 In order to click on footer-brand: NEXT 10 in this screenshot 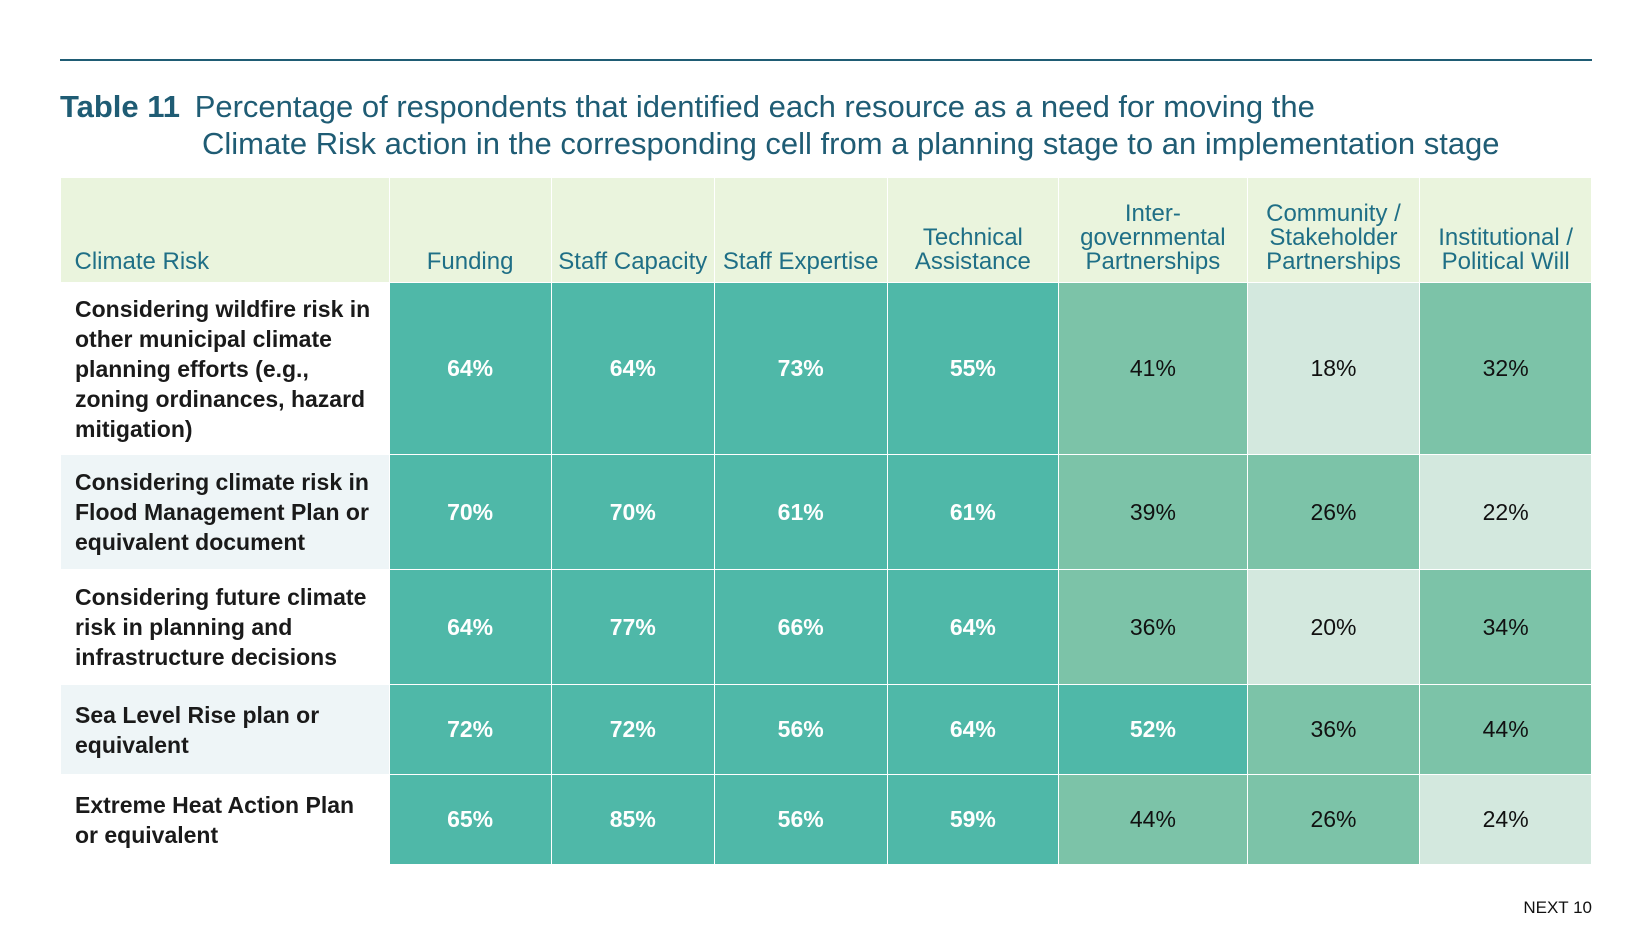, I will do `click(1557, 907)`.